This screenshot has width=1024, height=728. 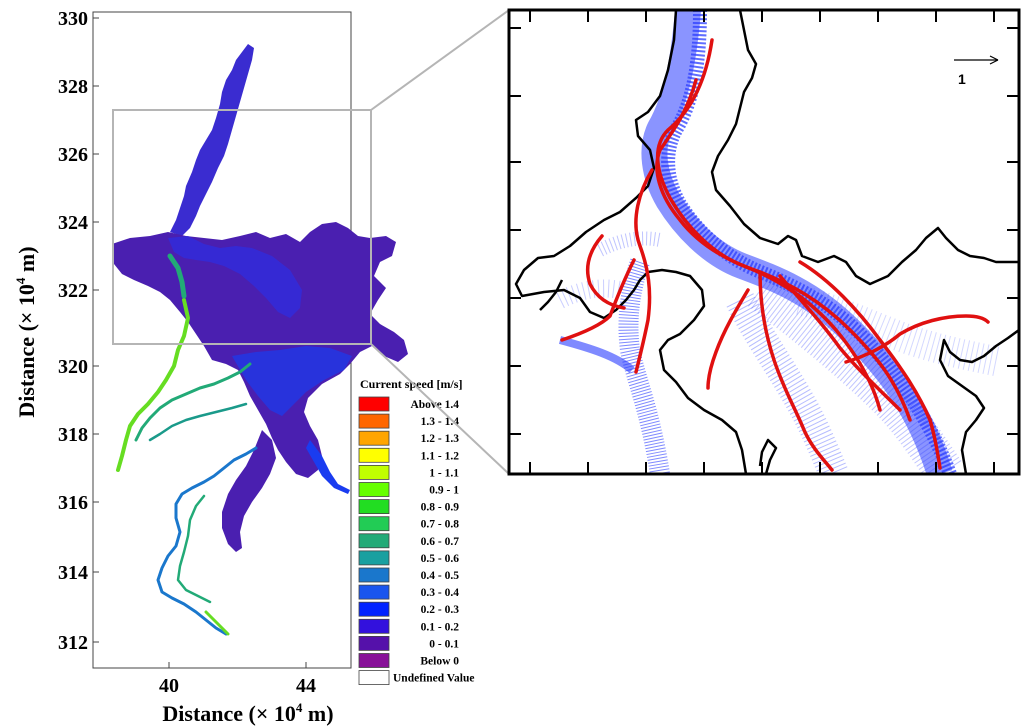 I want to click on main-x-ticks: 40 44, so click(x=237, y=679).